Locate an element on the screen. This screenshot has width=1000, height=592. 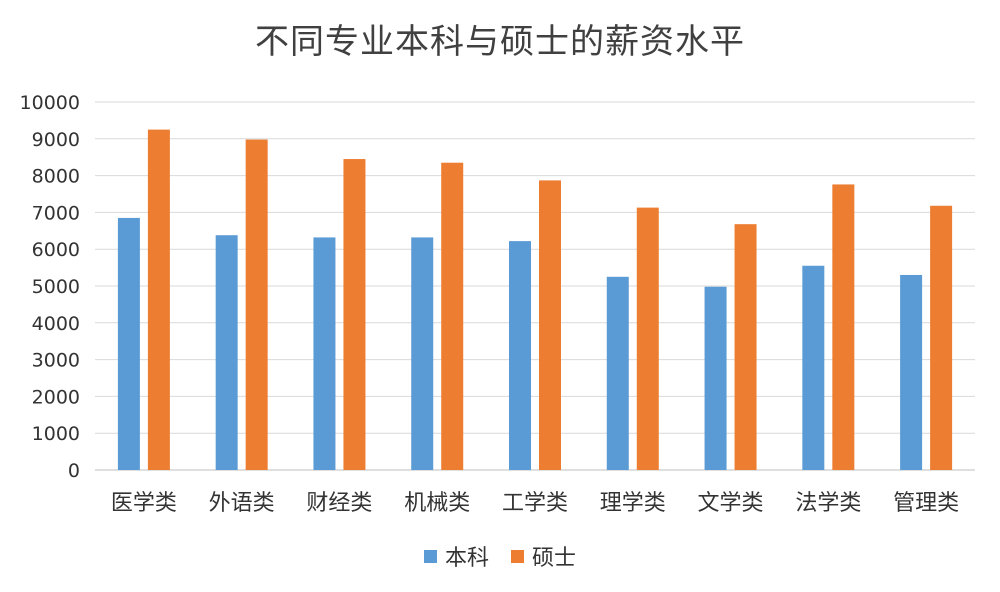
y-tick-label: 2000 is located at coordinates (56, 397).